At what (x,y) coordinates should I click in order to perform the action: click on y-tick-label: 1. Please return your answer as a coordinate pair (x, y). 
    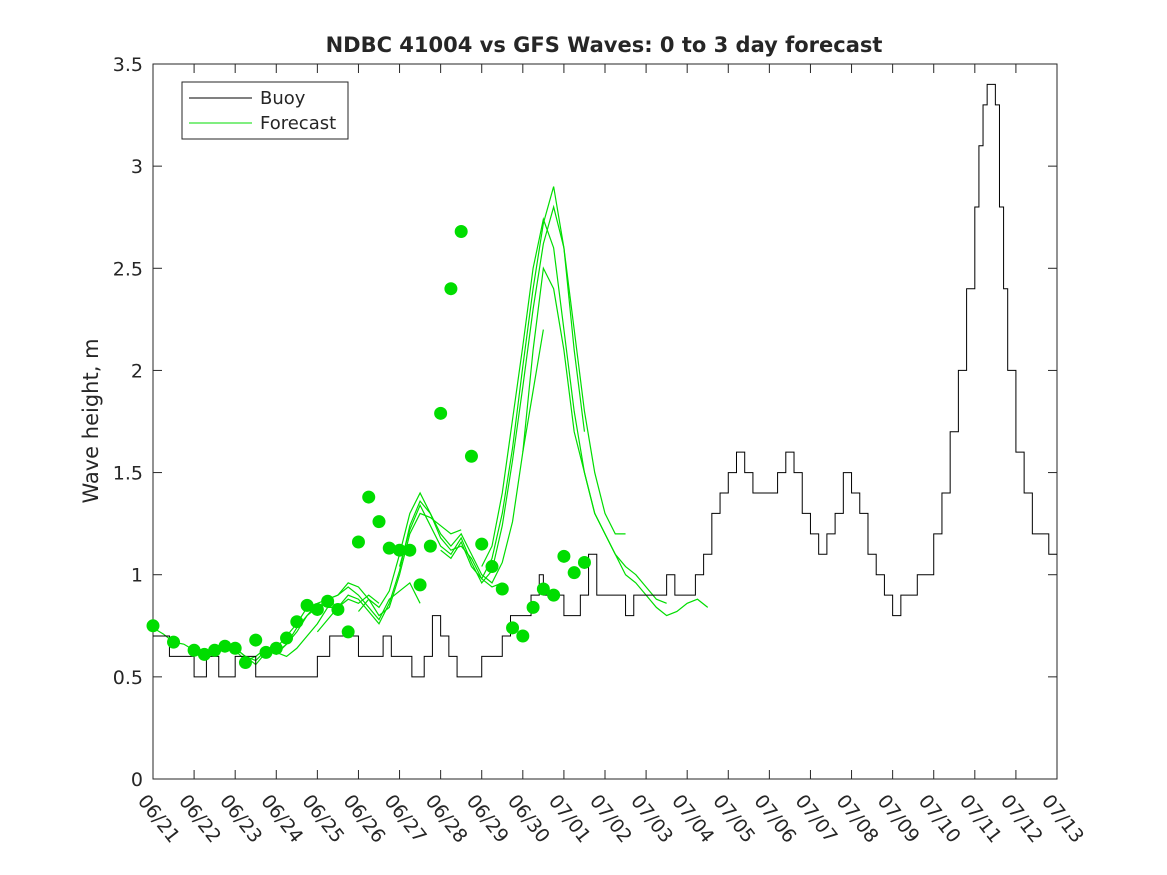
    Looking at the image, I should click on (137, 576).